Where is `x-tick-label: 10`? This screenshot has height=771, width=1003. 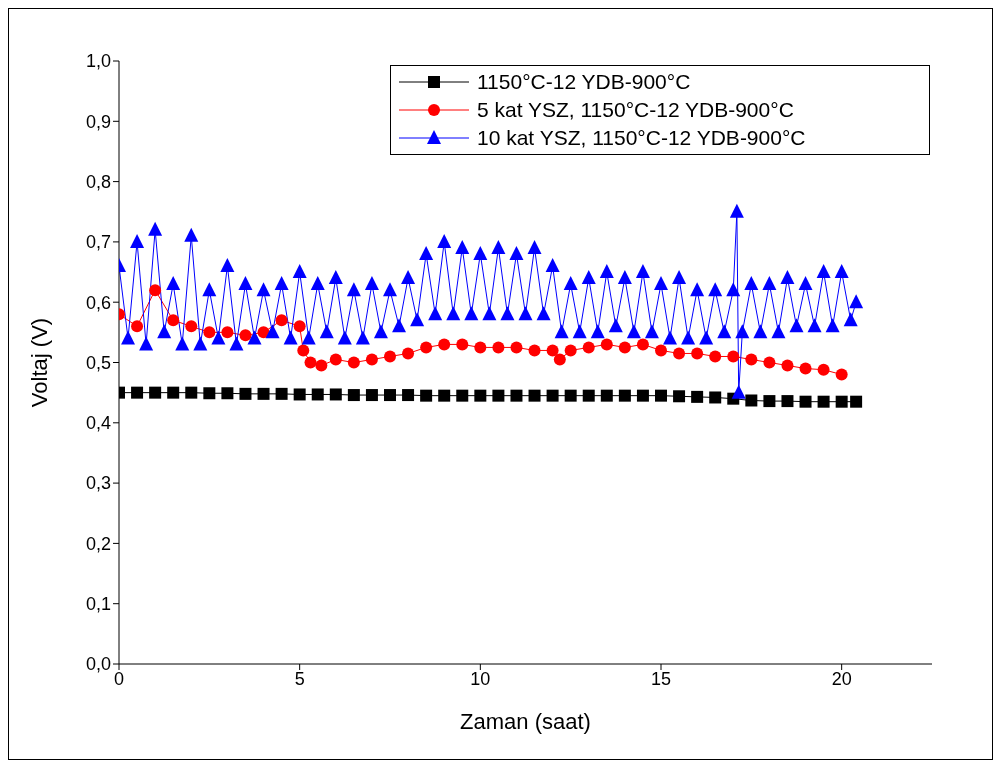 x-tick-label: 10 is located at coordinates (480, 678).